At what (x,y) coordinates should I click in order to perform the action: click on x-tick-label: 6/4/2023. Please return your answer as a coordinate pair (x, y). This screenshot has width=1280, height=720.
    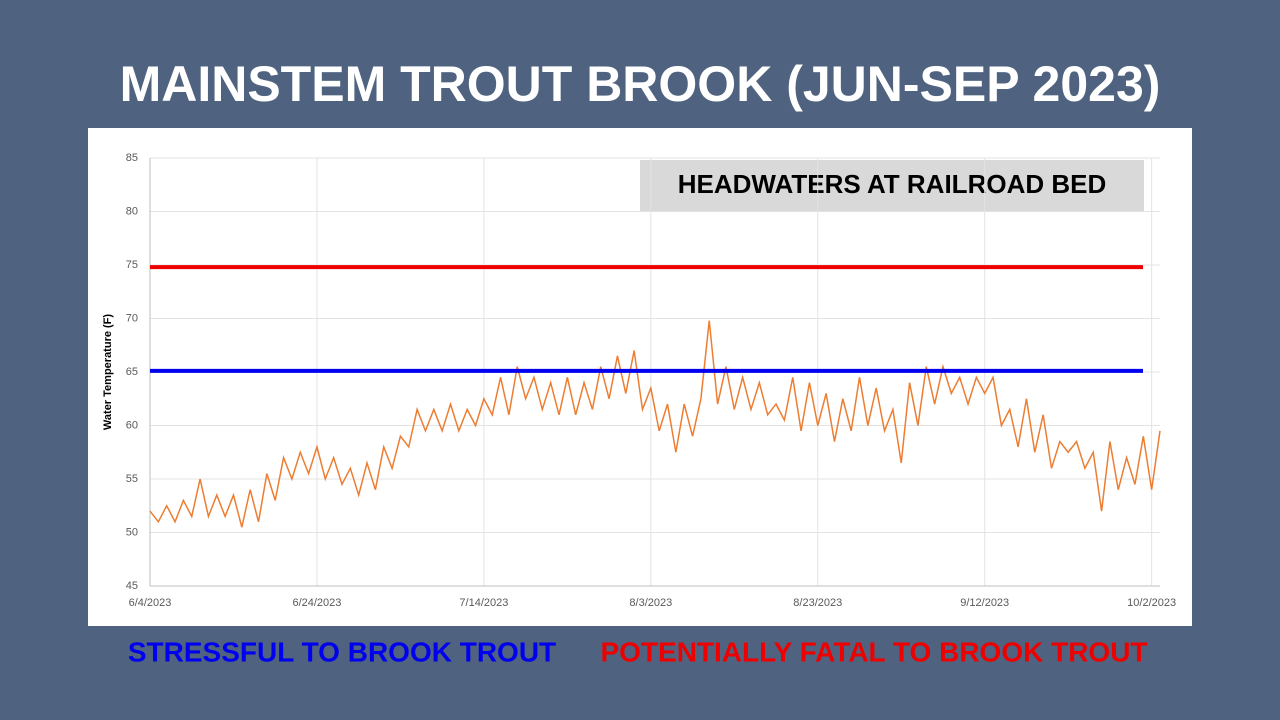
    Looking at the image, I should click on (150, 603).